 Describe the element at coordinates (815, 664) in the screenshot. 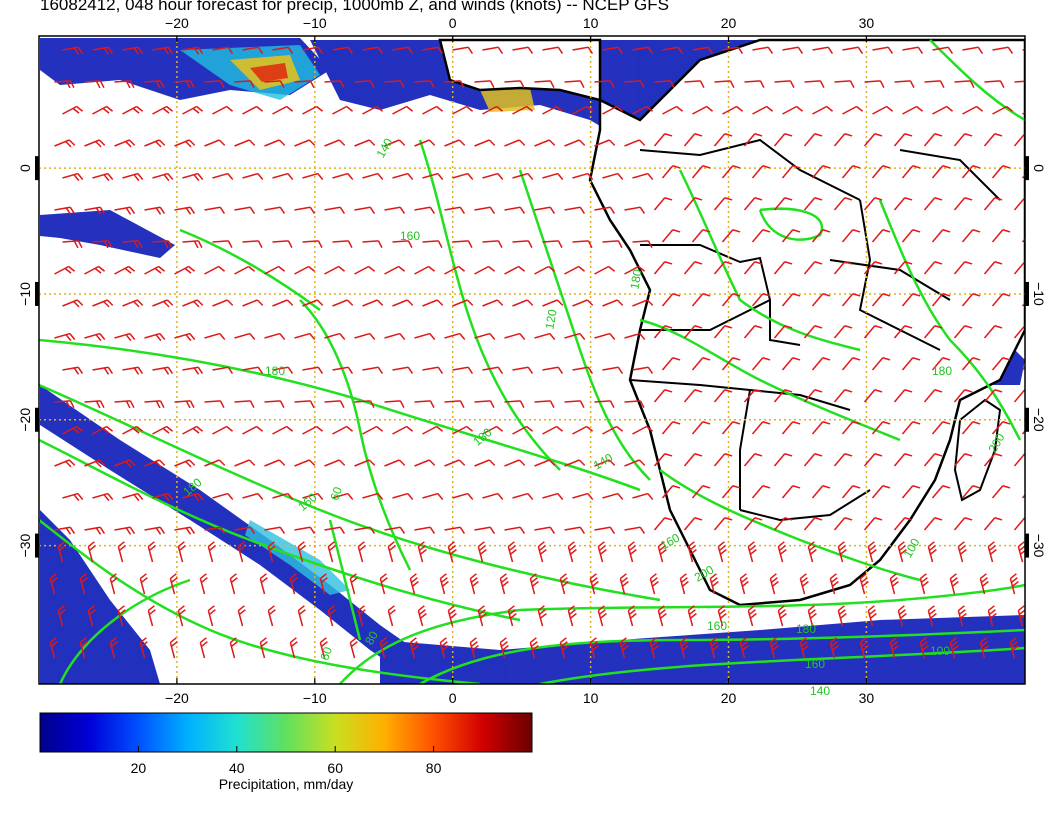

I see `contour-label: 160` at that location.